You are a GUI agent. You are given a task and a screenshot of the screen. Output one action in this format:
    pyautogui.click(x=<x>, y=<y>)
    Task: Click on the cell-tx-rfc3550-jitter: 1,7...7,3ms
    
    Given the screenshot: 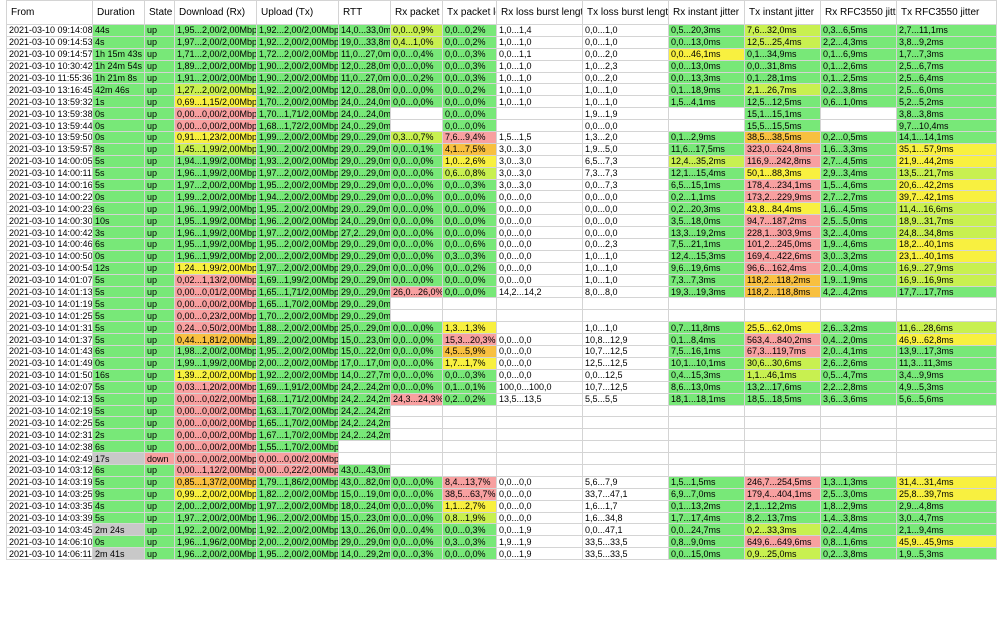 What is the action you would take?
    pyautogui.click(x=946, y=54)
    